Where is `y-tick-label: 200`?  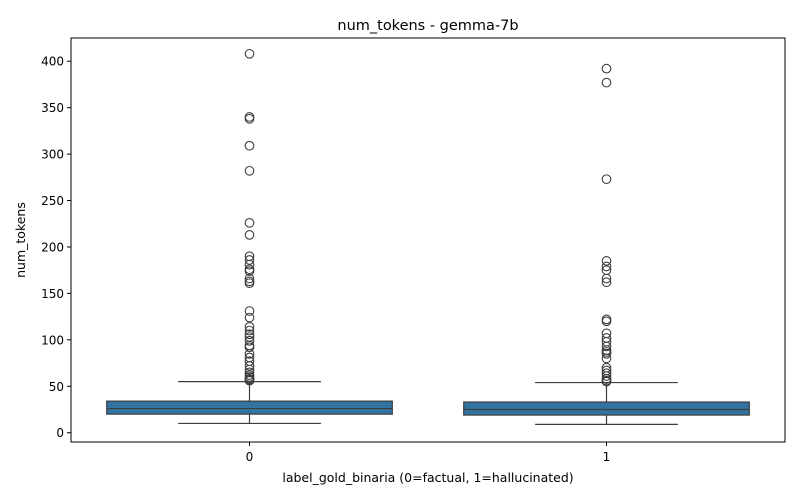 y-tick-label: 200 is located at coordinates (52, 247).